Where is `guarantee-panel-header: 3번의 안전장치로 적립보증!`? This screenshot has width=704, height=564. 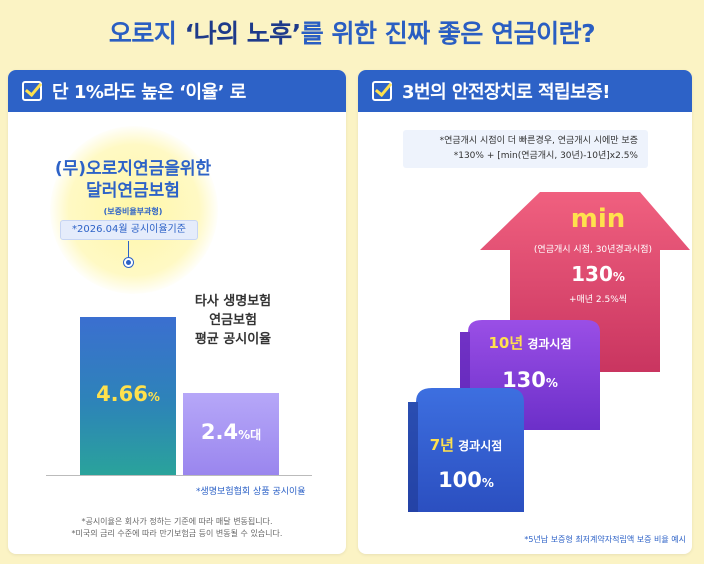
guarantee-panel-header: 3번의 안전장치로 적립보증! is located at coordinates (525, 91).